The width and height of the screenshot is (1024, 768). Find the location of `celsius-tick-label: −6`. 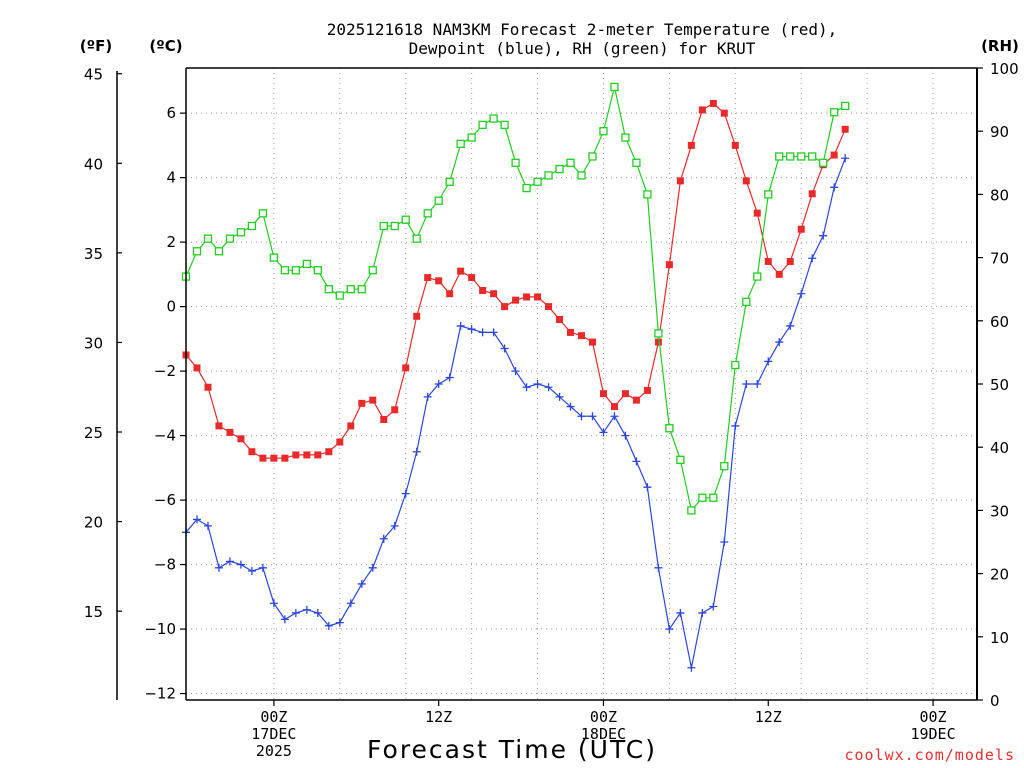

celsius-tick-label: −6 is located at coordinates (165, 500).